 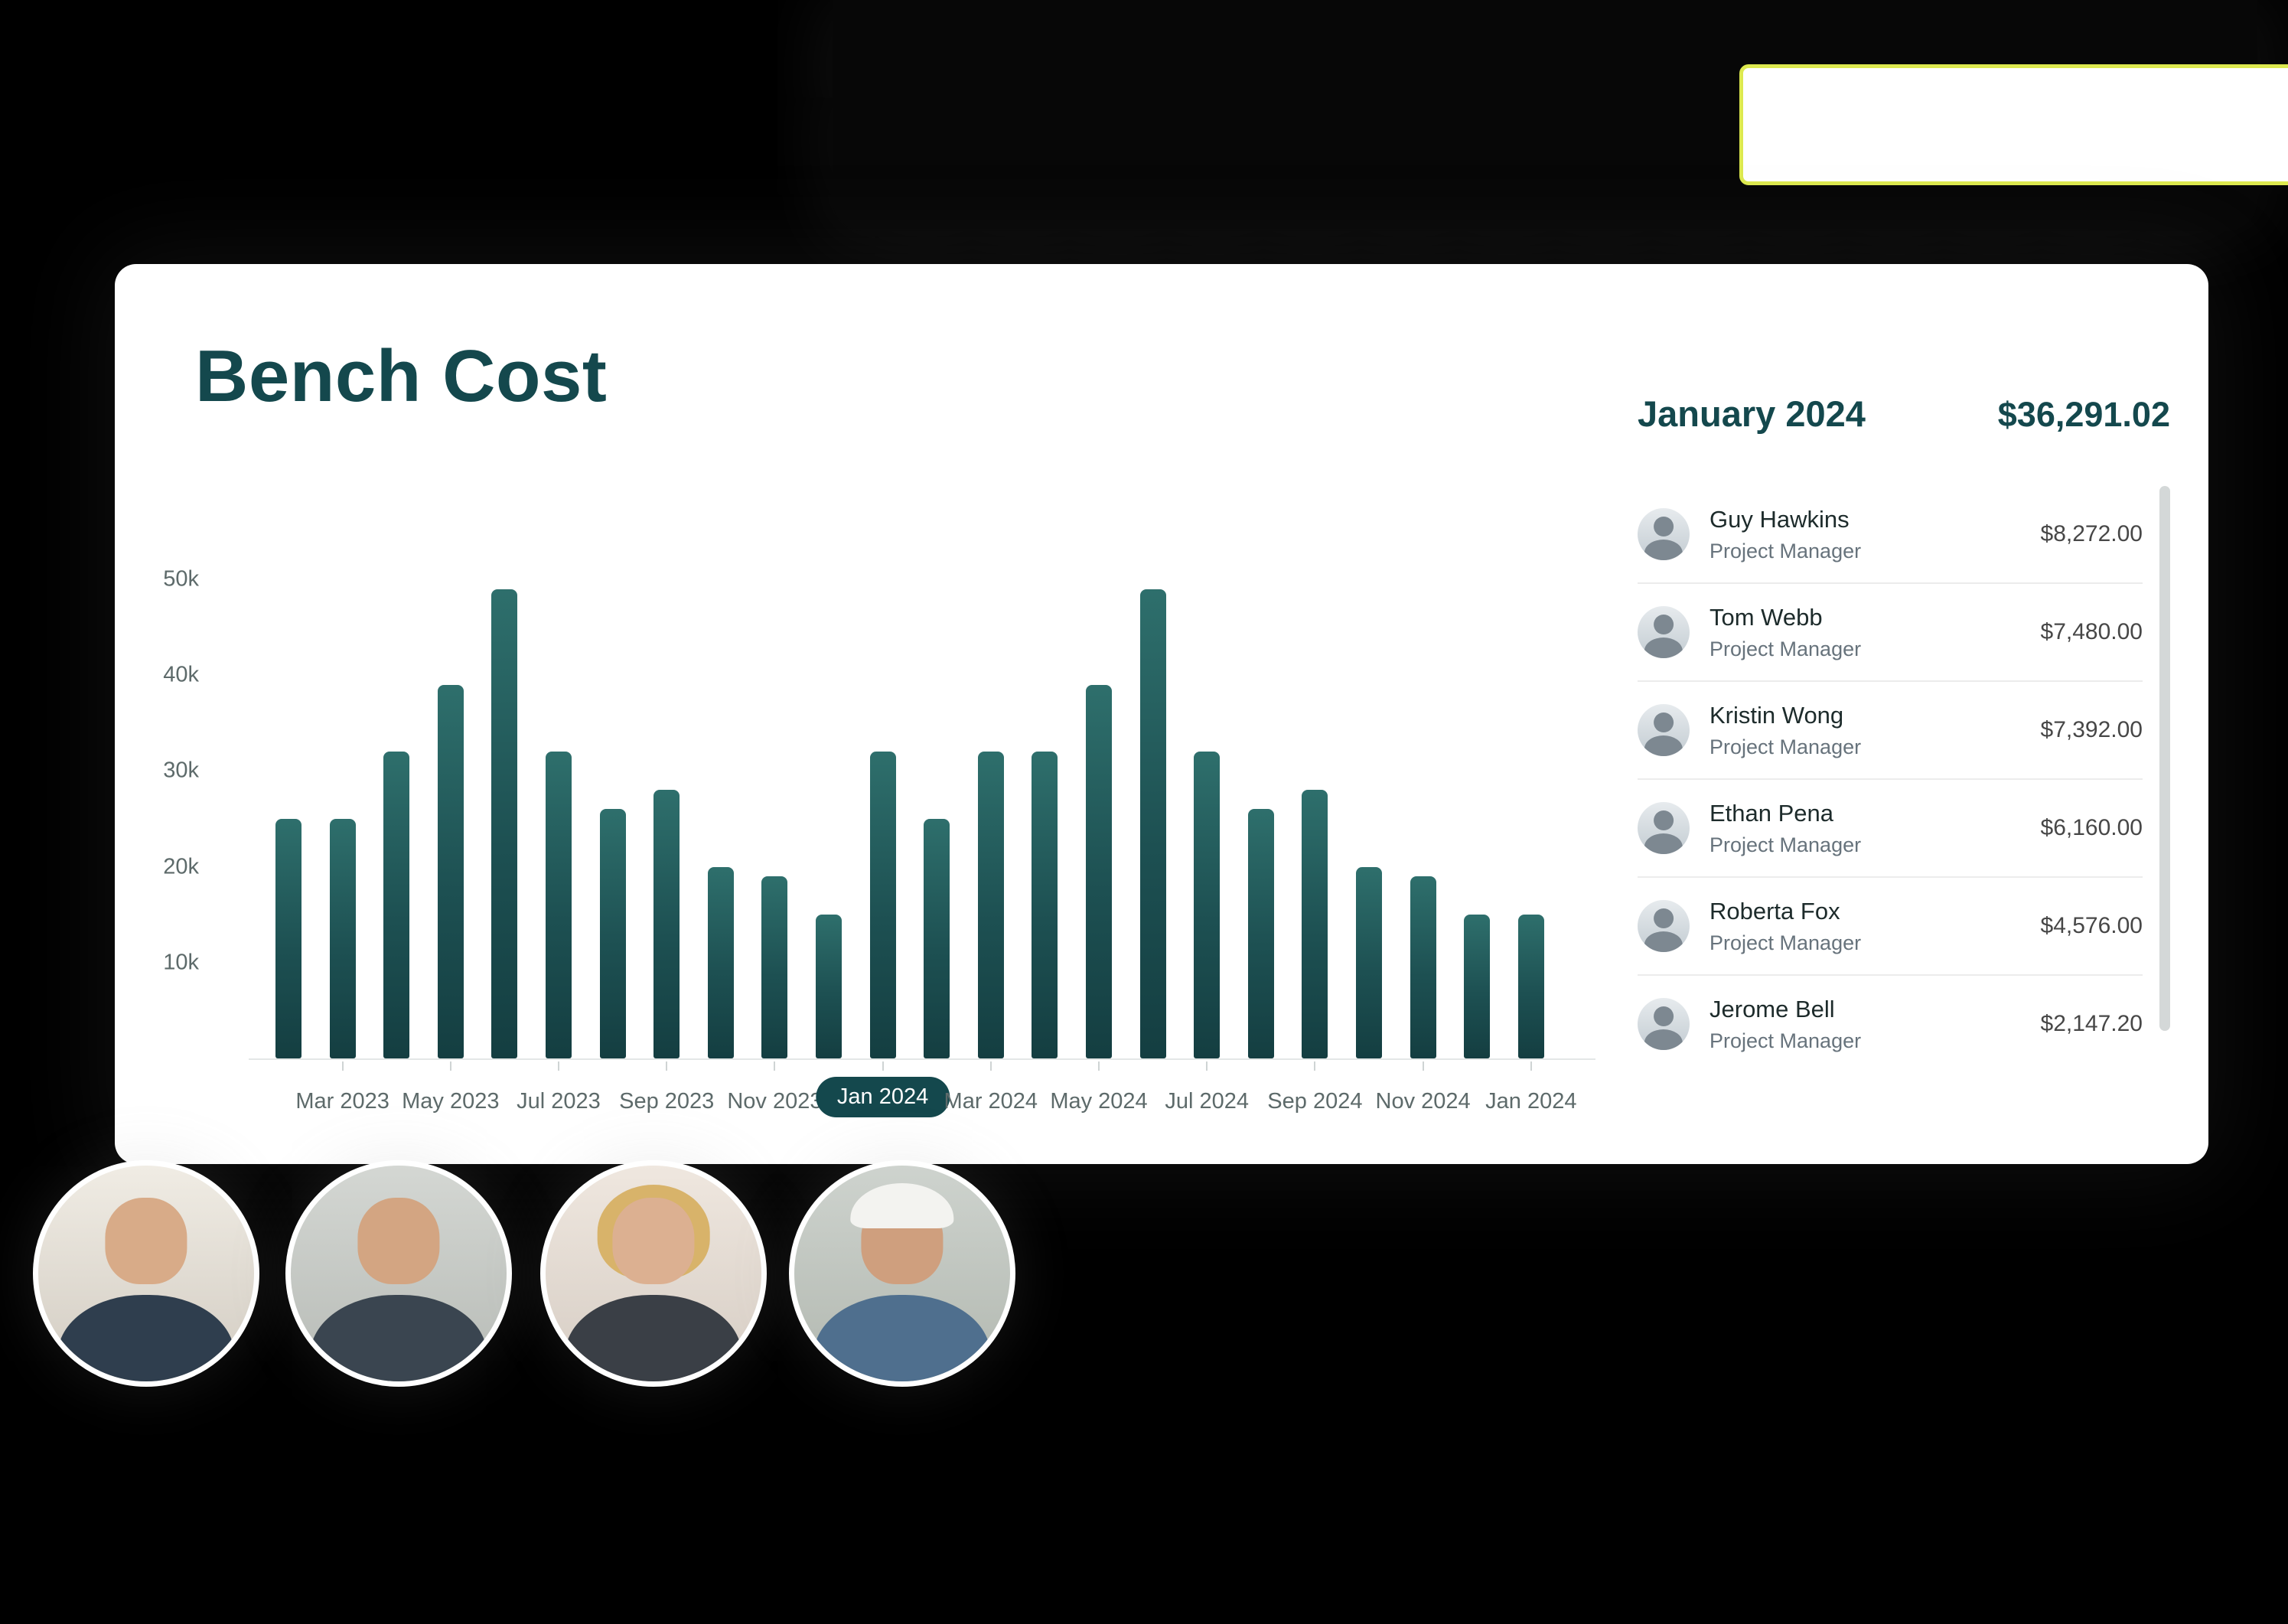 I want to click on page-title: Bench Cost, so click(x=401, y=376).